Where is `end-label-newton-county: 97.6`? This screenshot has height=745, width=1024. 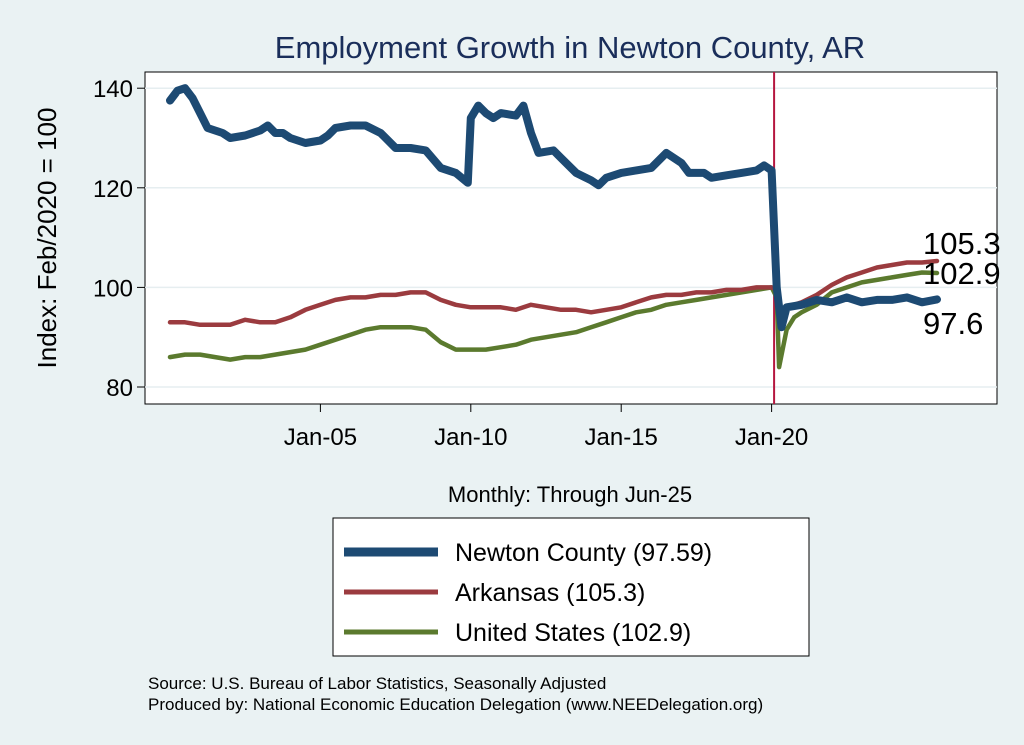 end-label-newton-county: 97.6 is located at coordinates (953, 323).